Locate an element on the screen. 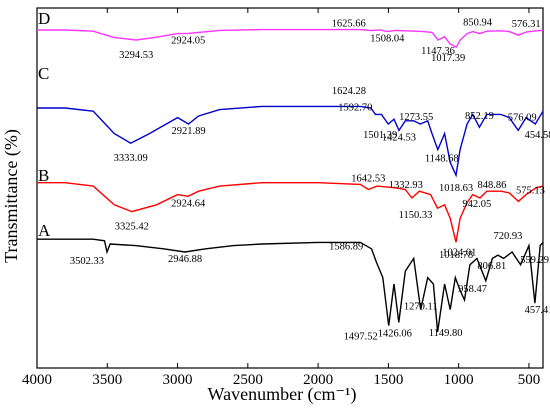 This screenshot has width=550, height=411. x-tick-label-4000: 4000 is located at coordinates (37, 380).